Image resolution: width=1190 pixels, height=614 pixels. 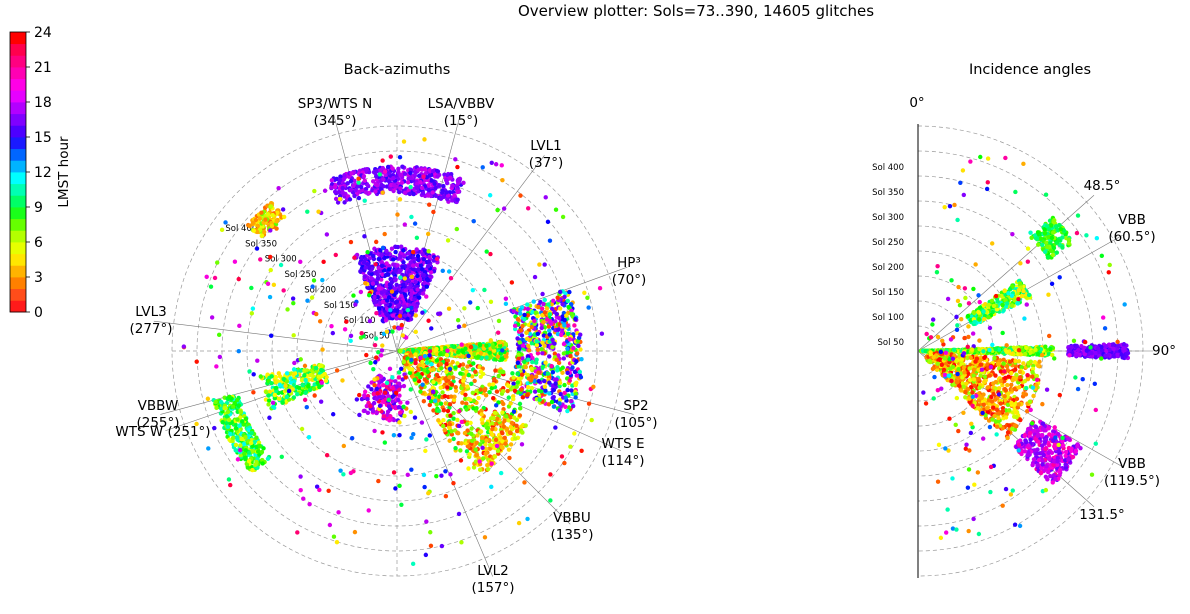 I want to click on colorbar-tick-label: 15, so click(x=43, y=138).